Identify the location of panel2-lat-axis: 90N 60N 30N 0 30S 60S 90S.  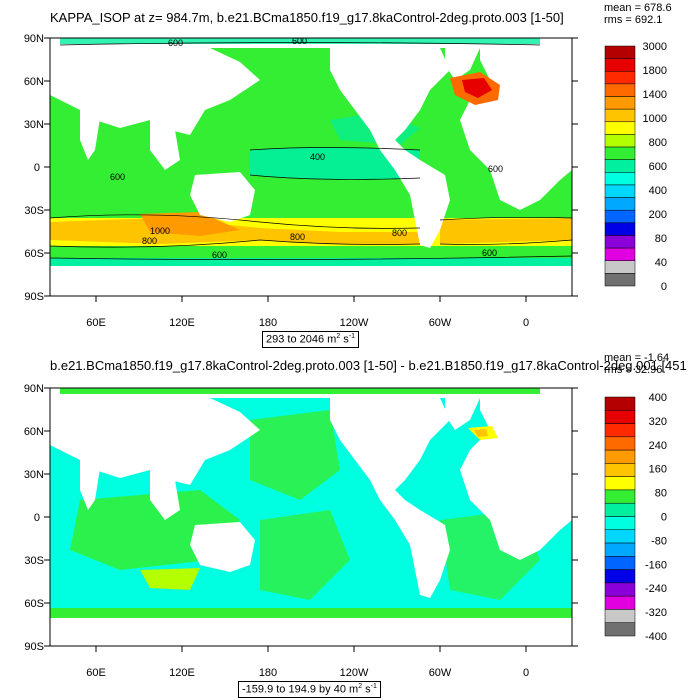
(34, 518).